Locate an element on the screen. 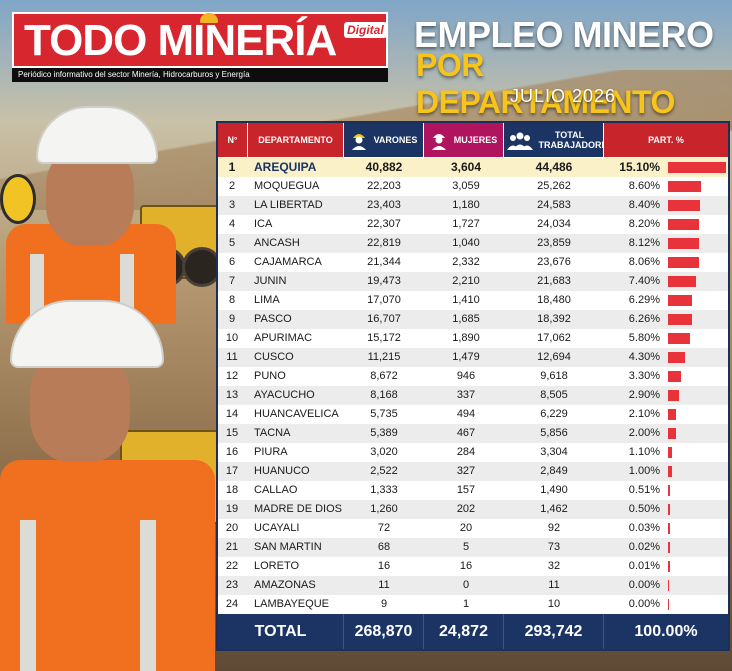  men-count: 1,260 is located at coordinates (384, 509).